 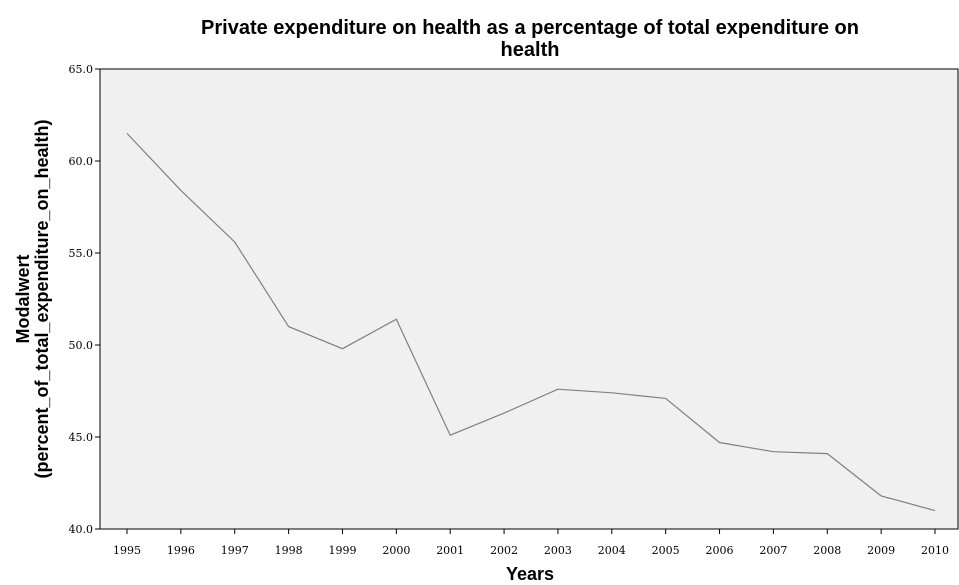 What do you see at coordinates (289, 550) in the screenshot?
I see `x-tick-label: 1998` at bounding box center [289, 550].